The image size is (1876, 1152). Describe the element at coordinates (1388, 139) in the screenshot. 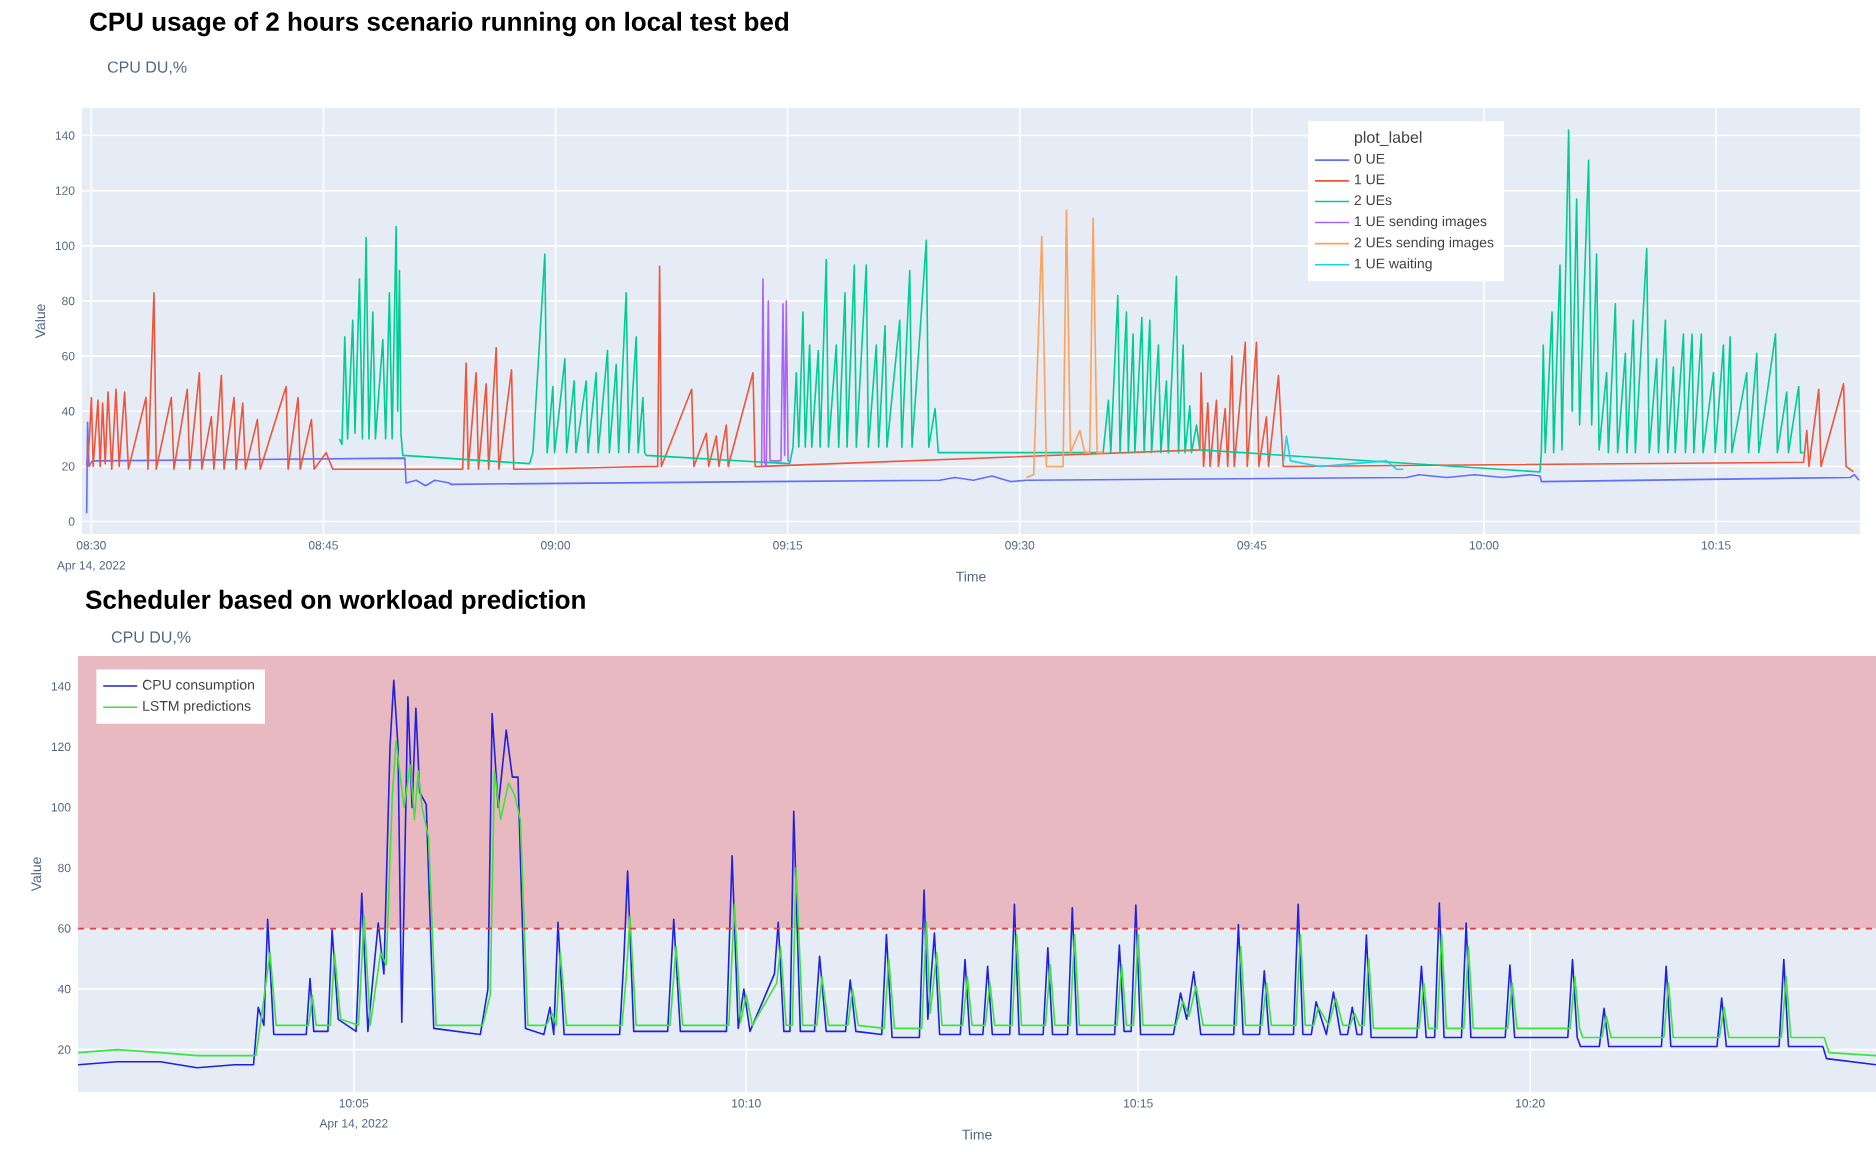

I see `legend-title: plot_label` at that location.